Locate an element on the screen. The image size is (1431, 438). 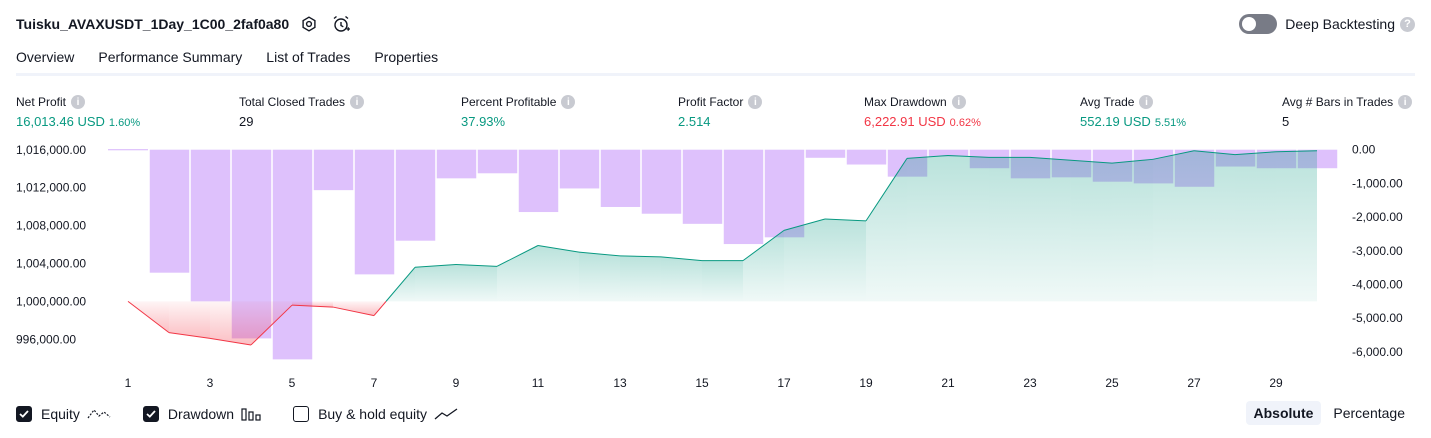
equity-checkbox: Equity is located at coordinates (63, 414).